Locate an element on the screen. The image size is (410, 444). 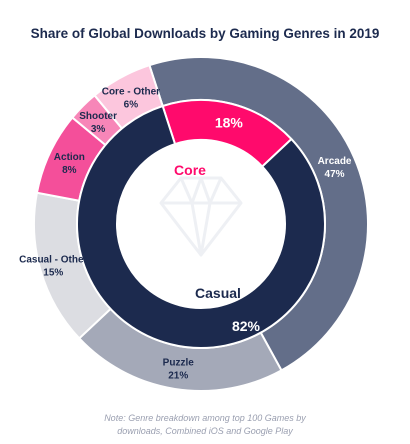
outer-value-puzzle: 21% is located at coordinates (178, 376).